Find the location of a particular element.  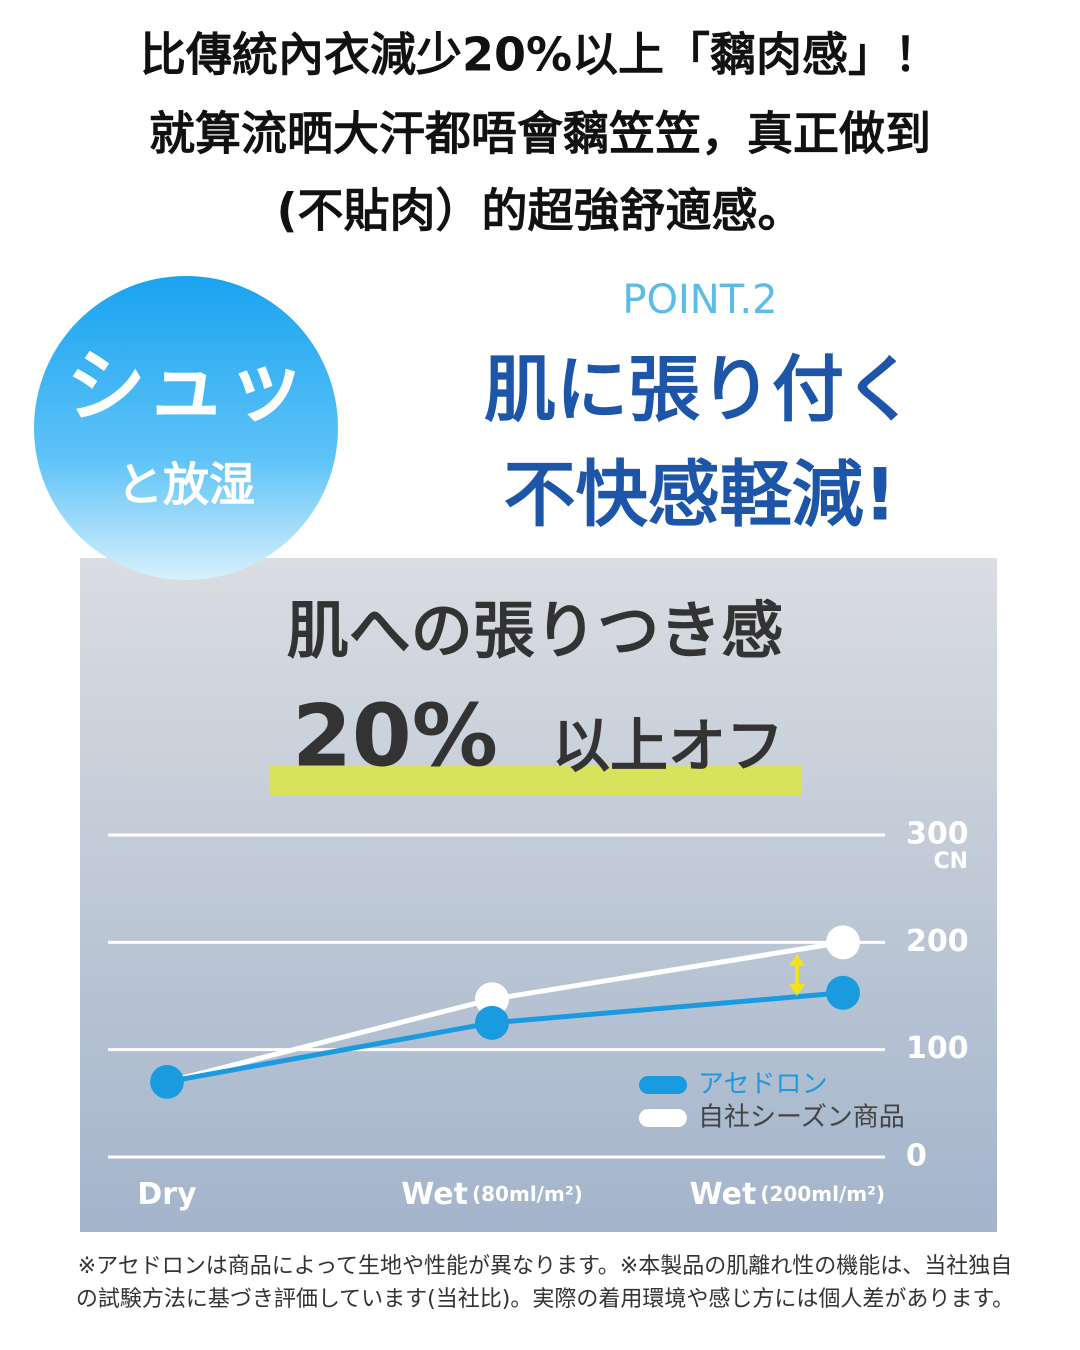

highlight-number: 20% is located at coordinates (395, 736).